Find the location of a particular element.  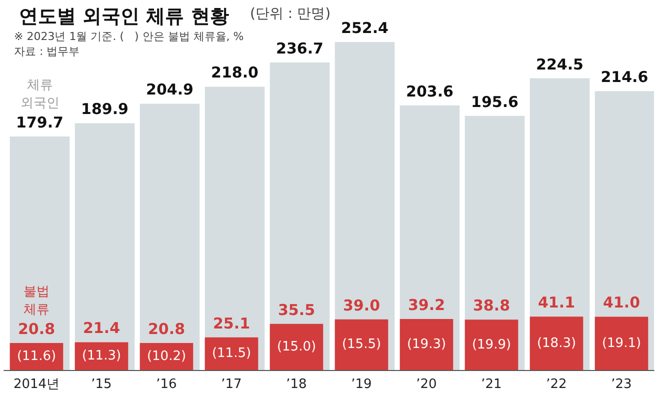

chart-subtitle: (단위 : 만명) is located at coordinates (290, 14).